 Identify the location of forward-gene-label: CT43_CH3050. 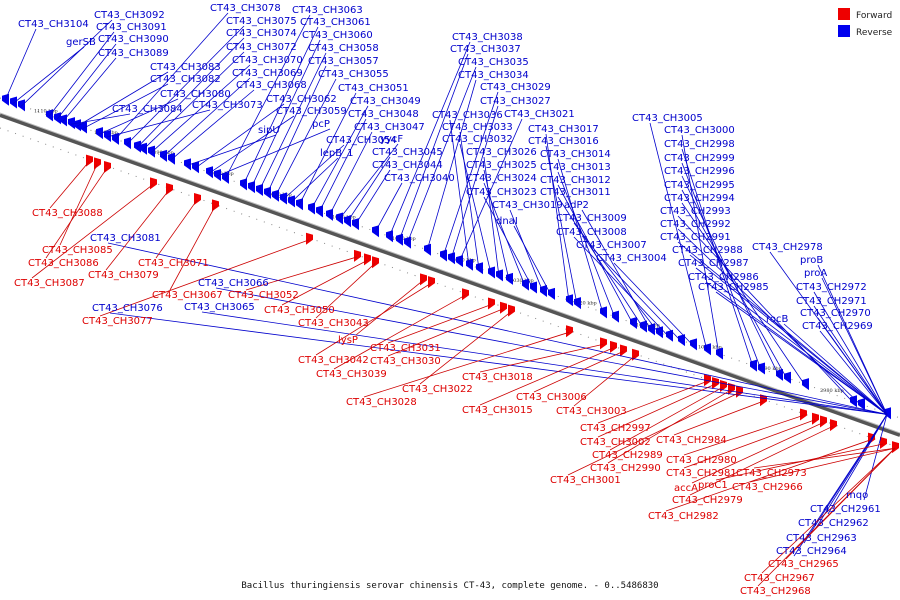
(299, 310).